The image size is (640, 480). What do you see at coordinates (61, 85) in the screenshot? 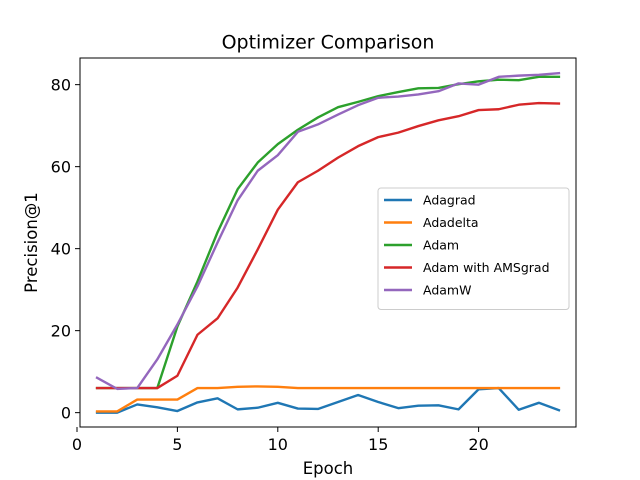
I see `y-tick-label: 80` at bounding box center [61, 85].